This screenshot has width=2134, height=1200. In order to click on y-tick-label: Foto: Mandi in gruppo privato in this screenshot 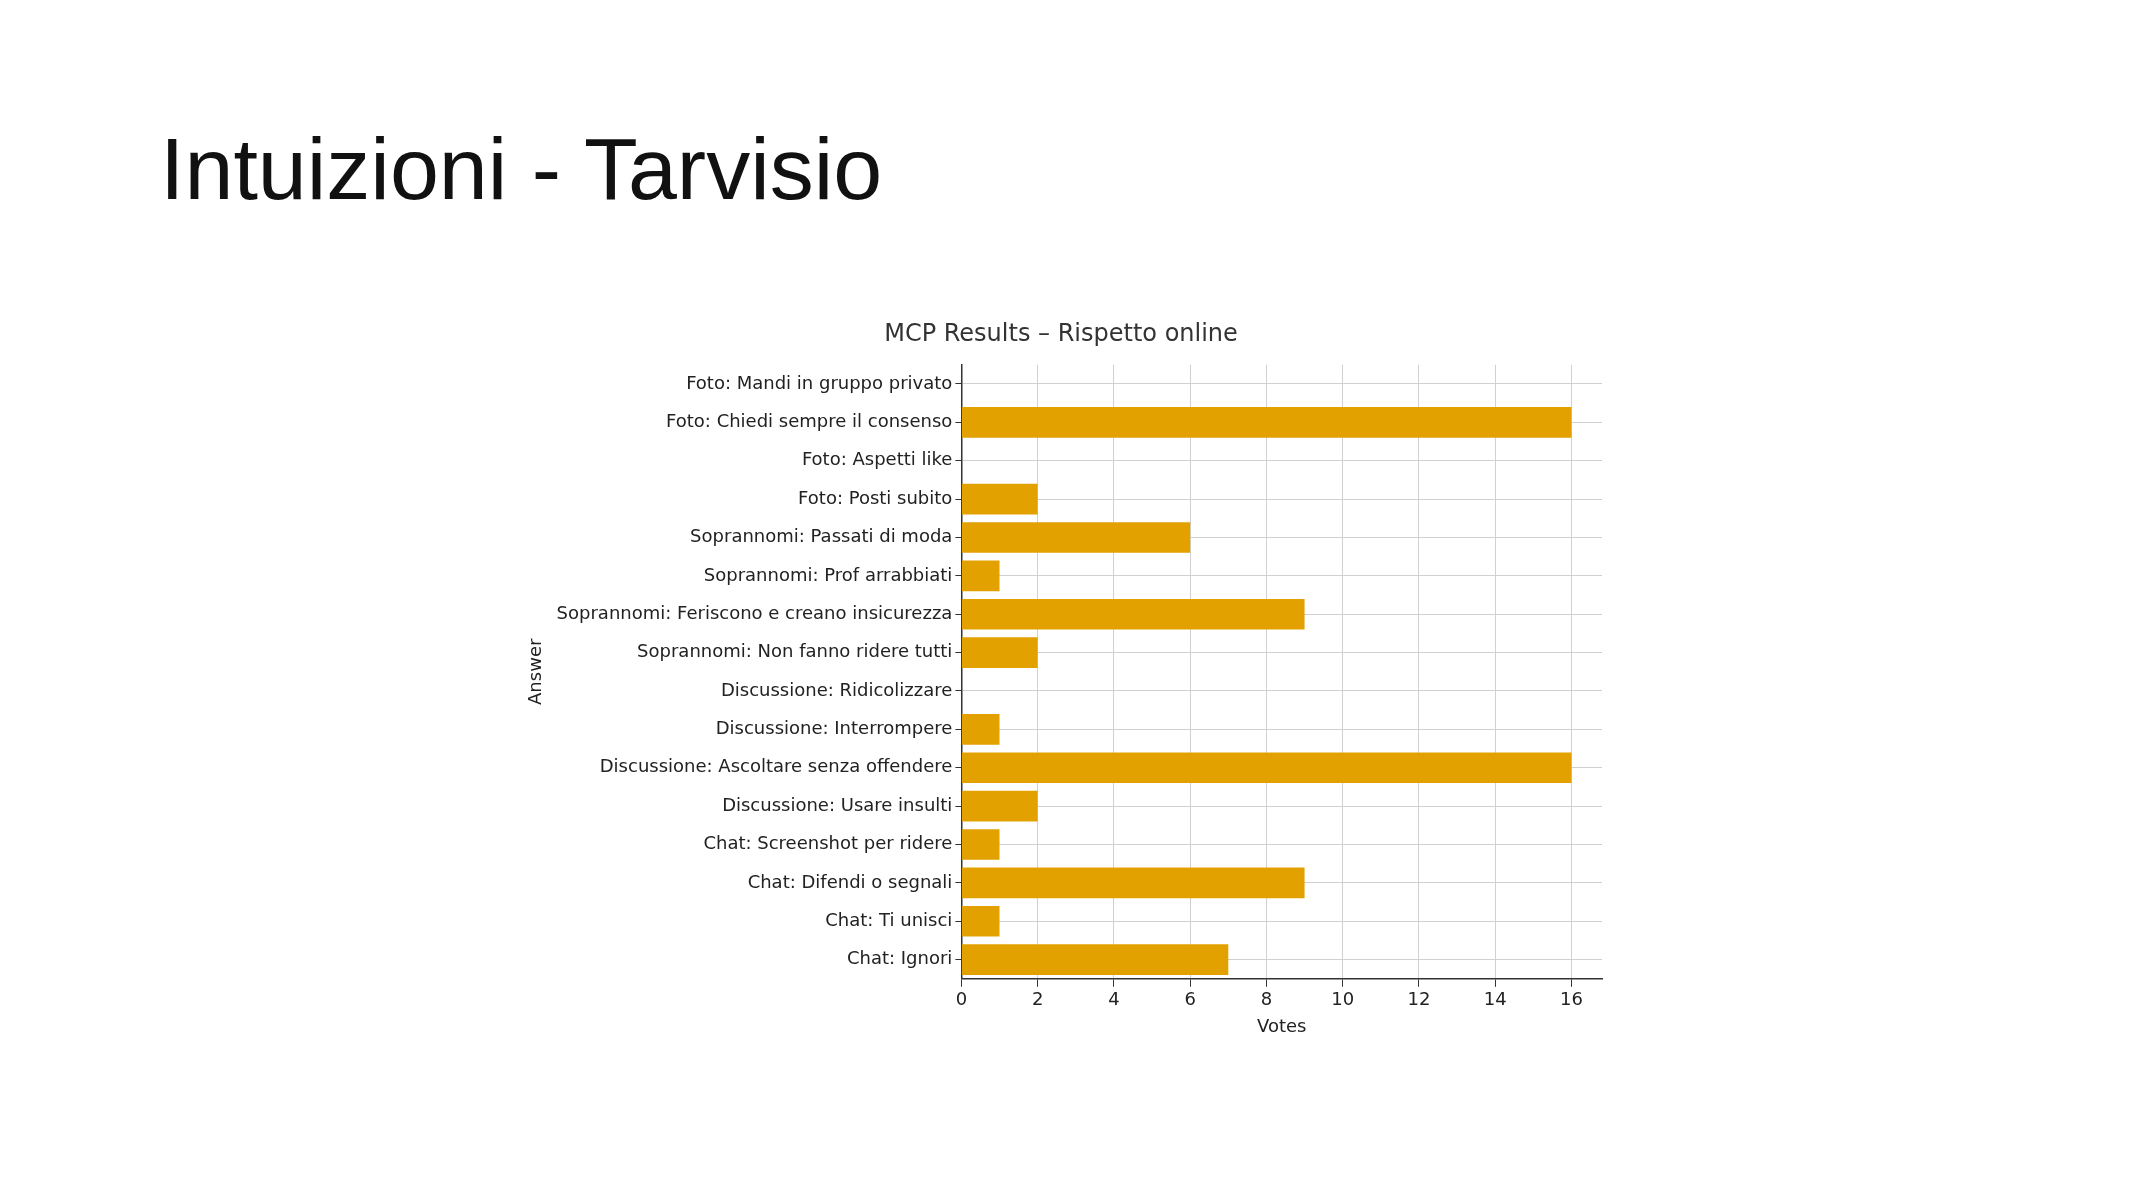, I will do `click(819, 382)`.